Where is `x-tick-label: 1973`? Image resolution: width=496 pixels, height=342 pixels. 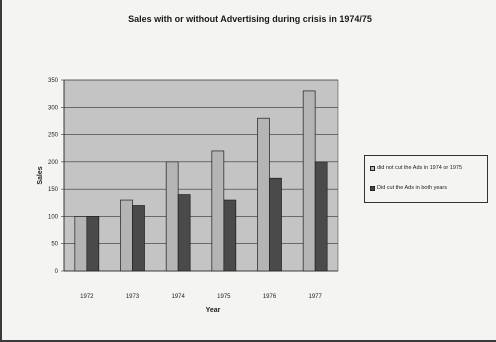
x-tick-label: 1973 is located at coordinates (133, 297).